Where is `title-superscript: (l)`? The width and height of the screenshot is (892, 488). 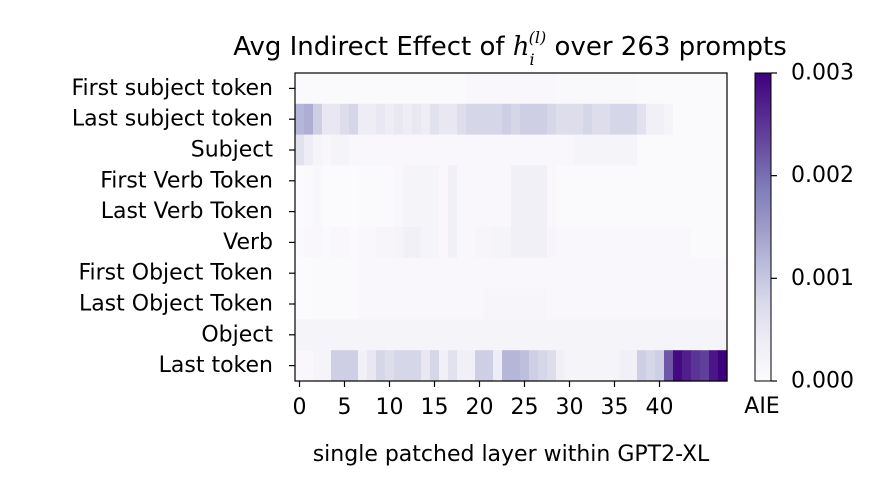
title-superscript: (l) is located at coordinates (538, 37).